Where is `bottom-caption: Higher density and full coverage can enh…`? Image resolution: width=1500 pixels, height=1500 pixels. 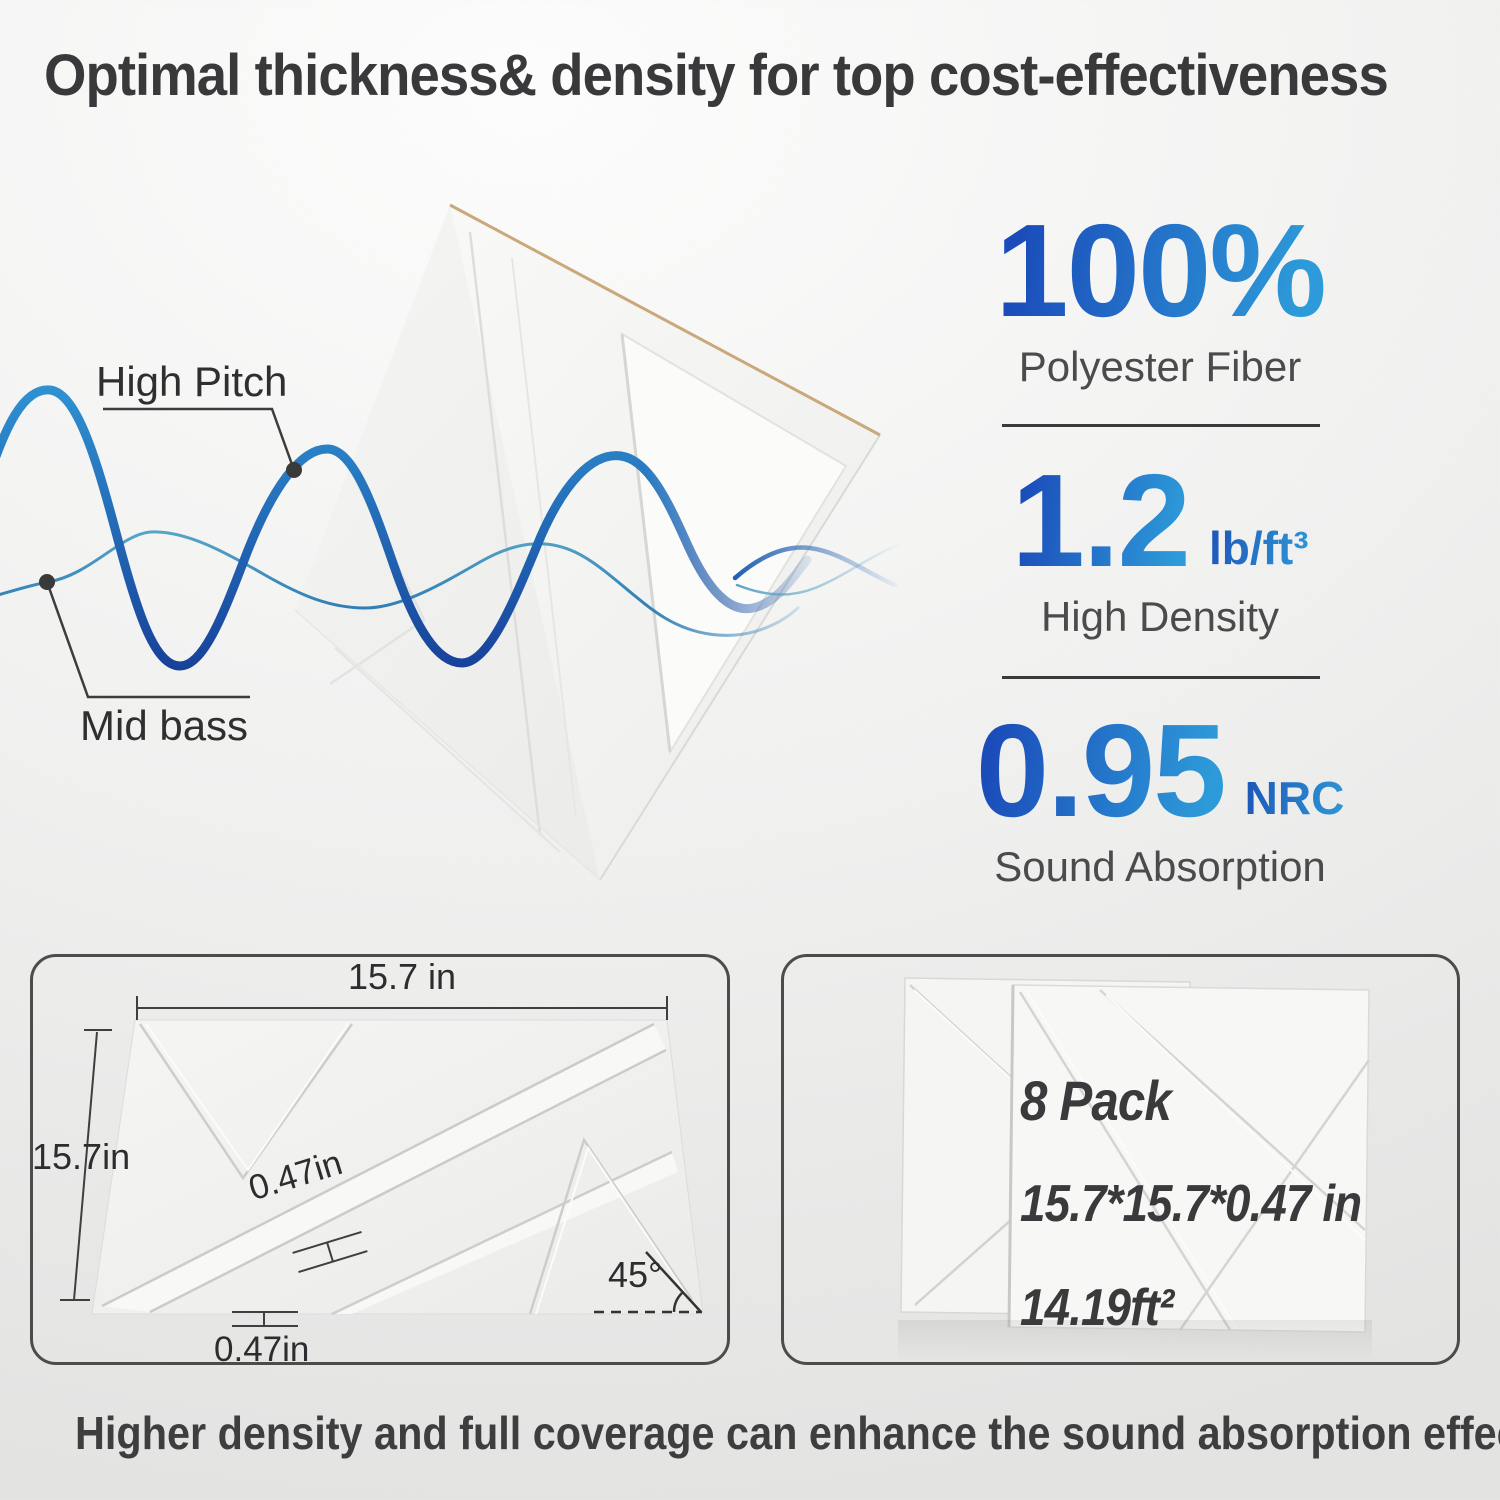 bottom-caption: Higher density and full coverage can enh… is located at coordinates (787, 1433).